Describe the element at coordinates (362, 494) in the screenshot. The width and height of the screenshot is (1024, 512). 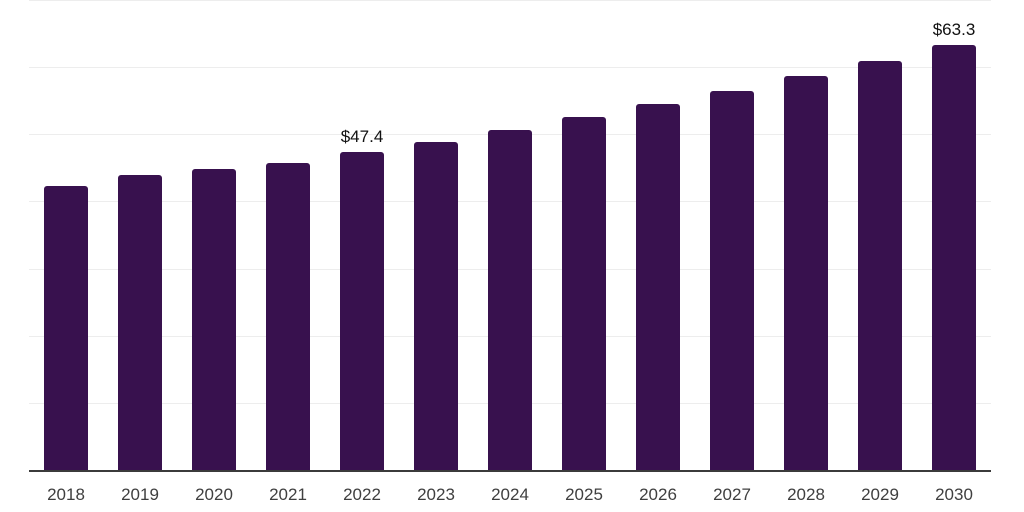
I see `x-tick-label-2022: 2022` at that location.